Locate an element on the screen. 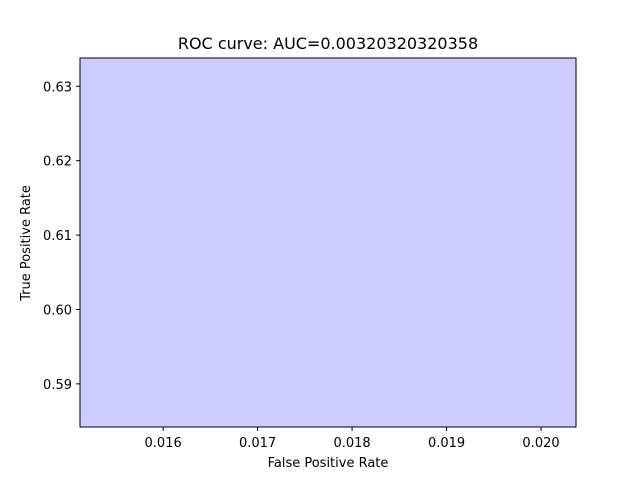 The height and width of the screenshot is (484, 640). x-tick-label: 0.017 is located at coordinates (257, 443).